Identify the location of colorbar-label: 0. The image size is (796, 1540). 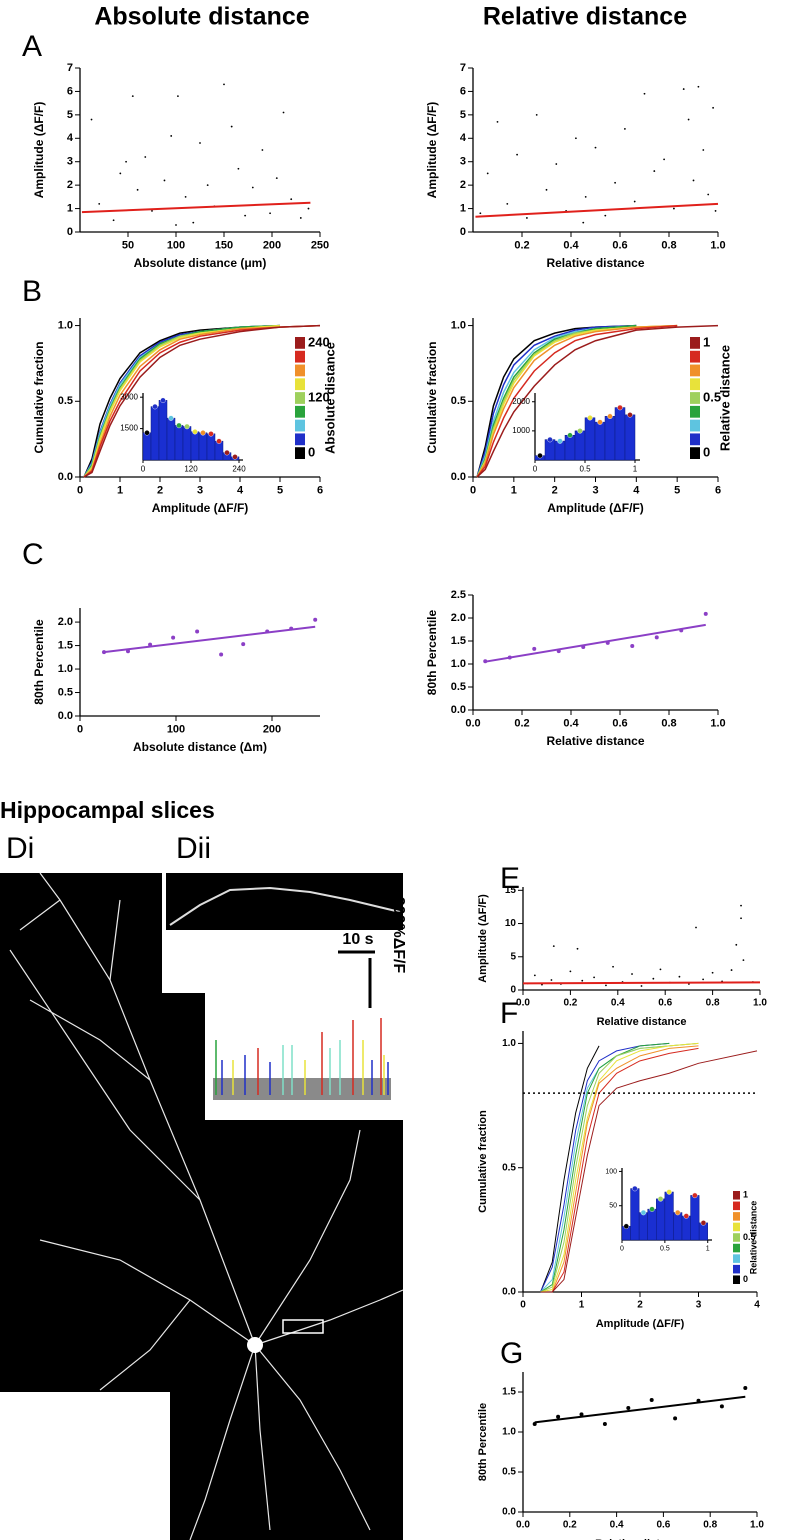
(311, 452).